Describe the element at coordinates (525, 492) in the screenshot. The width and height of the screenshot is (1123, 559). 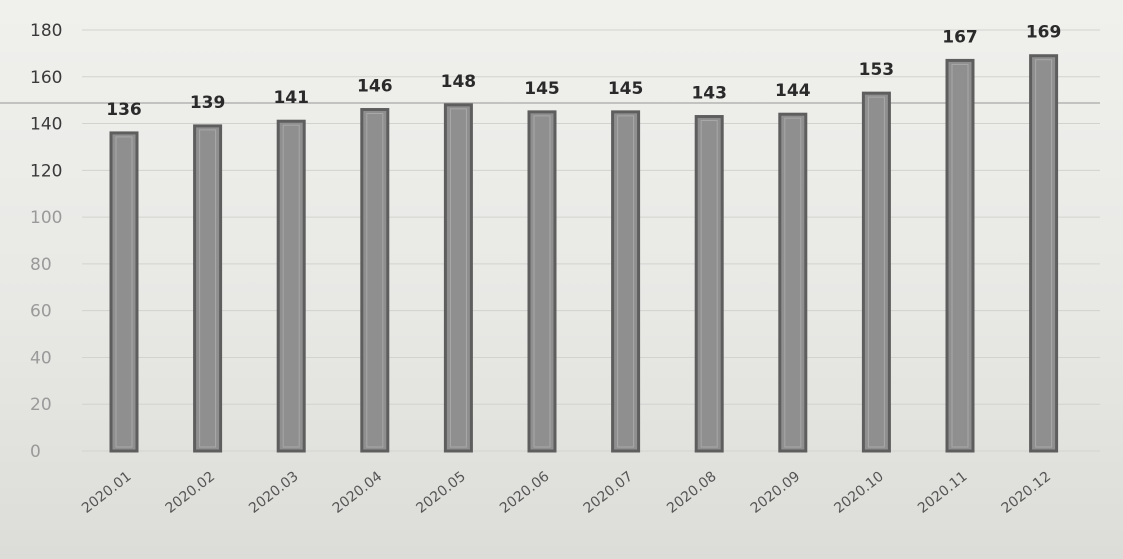
I see `x-tick-label: 2020.06` at that location.